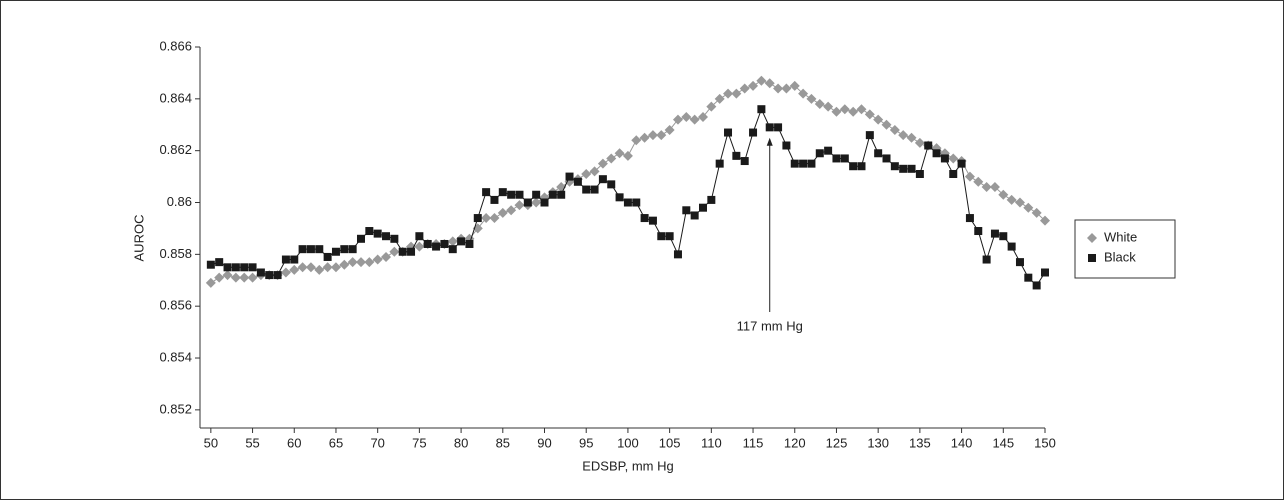  I want to click on x-tick-label: 130, so click(878, 442).